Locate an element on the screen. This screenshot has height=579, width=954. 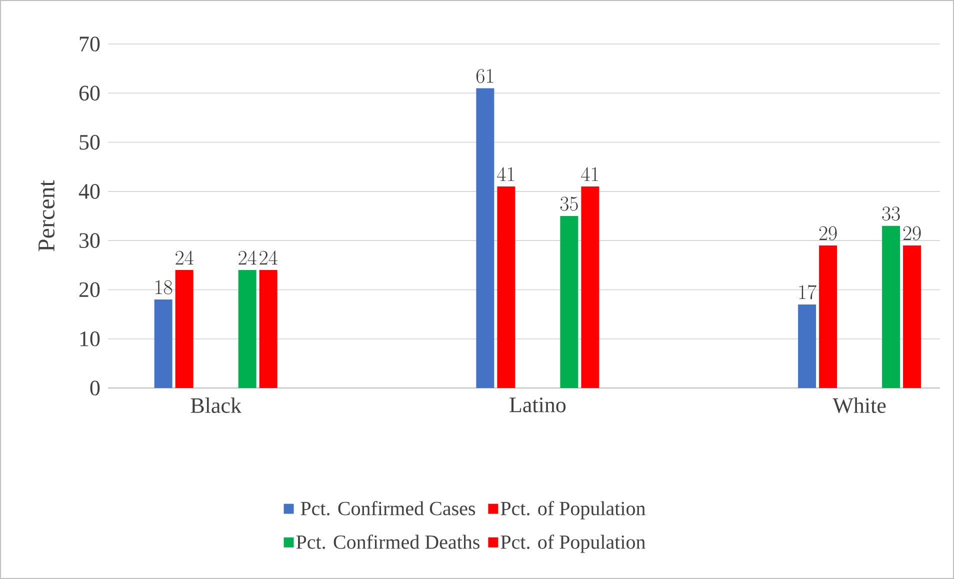
data-label: 17 is located at coordinates (807, 292).